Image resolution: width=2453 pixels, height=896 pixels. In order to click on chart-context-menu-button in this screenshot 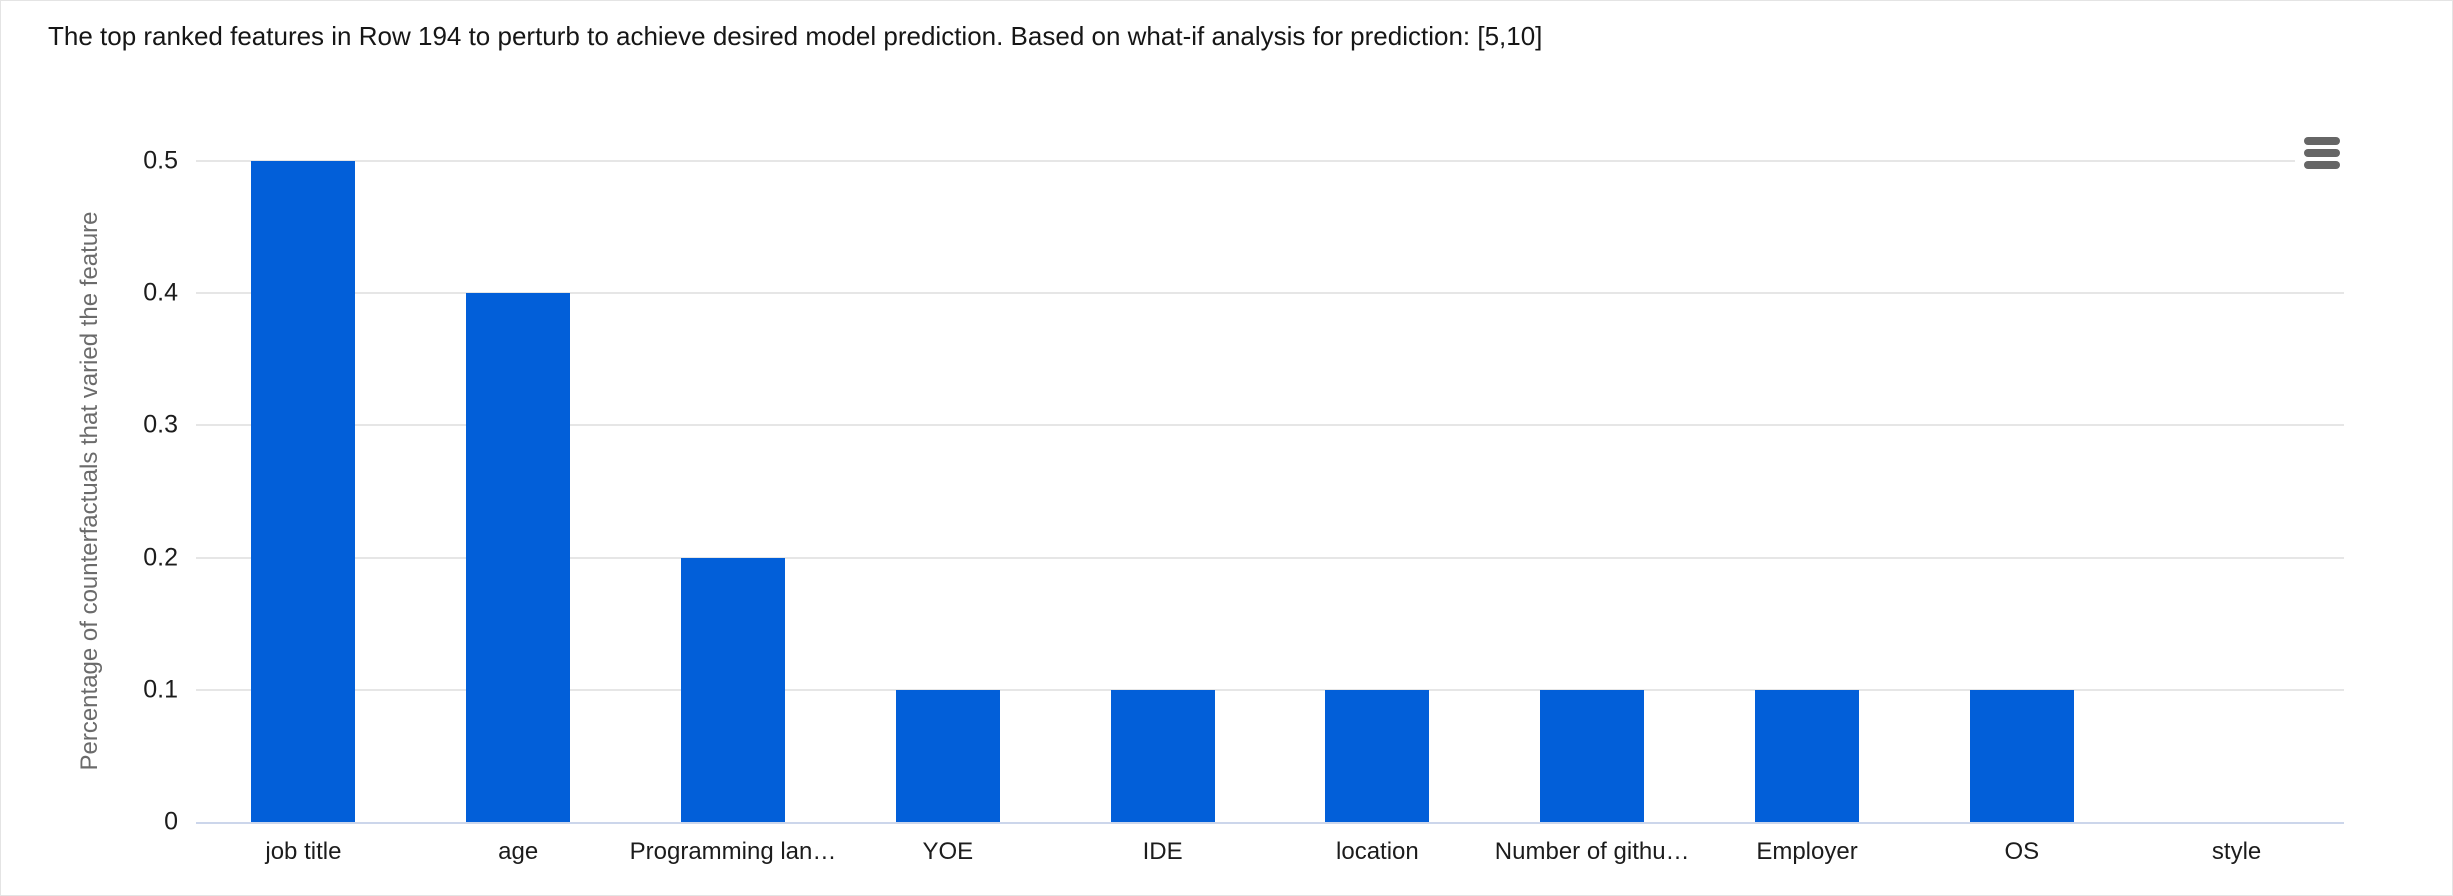, I will do `click(2322, 153)`.